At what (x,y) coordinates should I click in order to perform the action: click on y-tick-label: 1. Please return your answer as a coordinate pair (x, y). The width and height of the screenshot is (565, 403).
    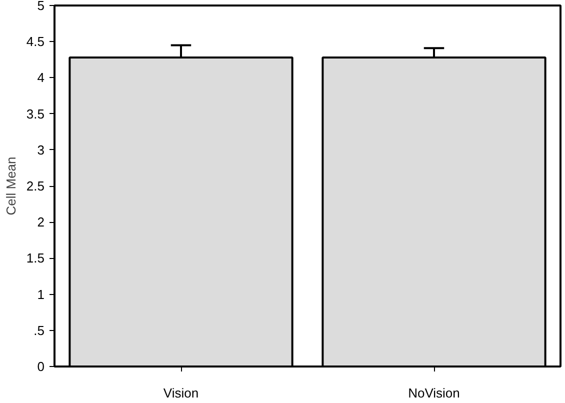
    Looking at the image, I should click on (41, 294).